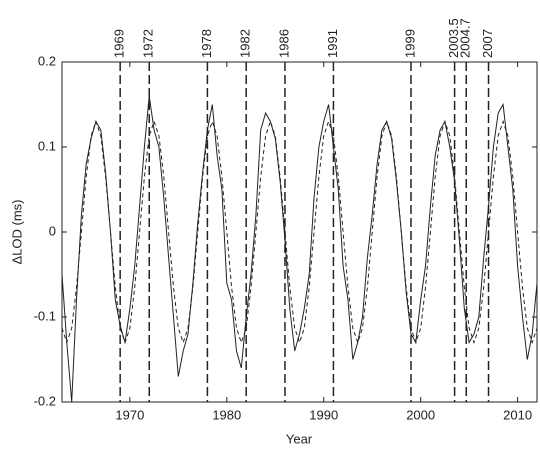 This screenshot has width=540, height=452. What do you see at coordinates (299, 438) in the screenshot?
I see `x-axis-label: Year` at bounding box center [299, 438].